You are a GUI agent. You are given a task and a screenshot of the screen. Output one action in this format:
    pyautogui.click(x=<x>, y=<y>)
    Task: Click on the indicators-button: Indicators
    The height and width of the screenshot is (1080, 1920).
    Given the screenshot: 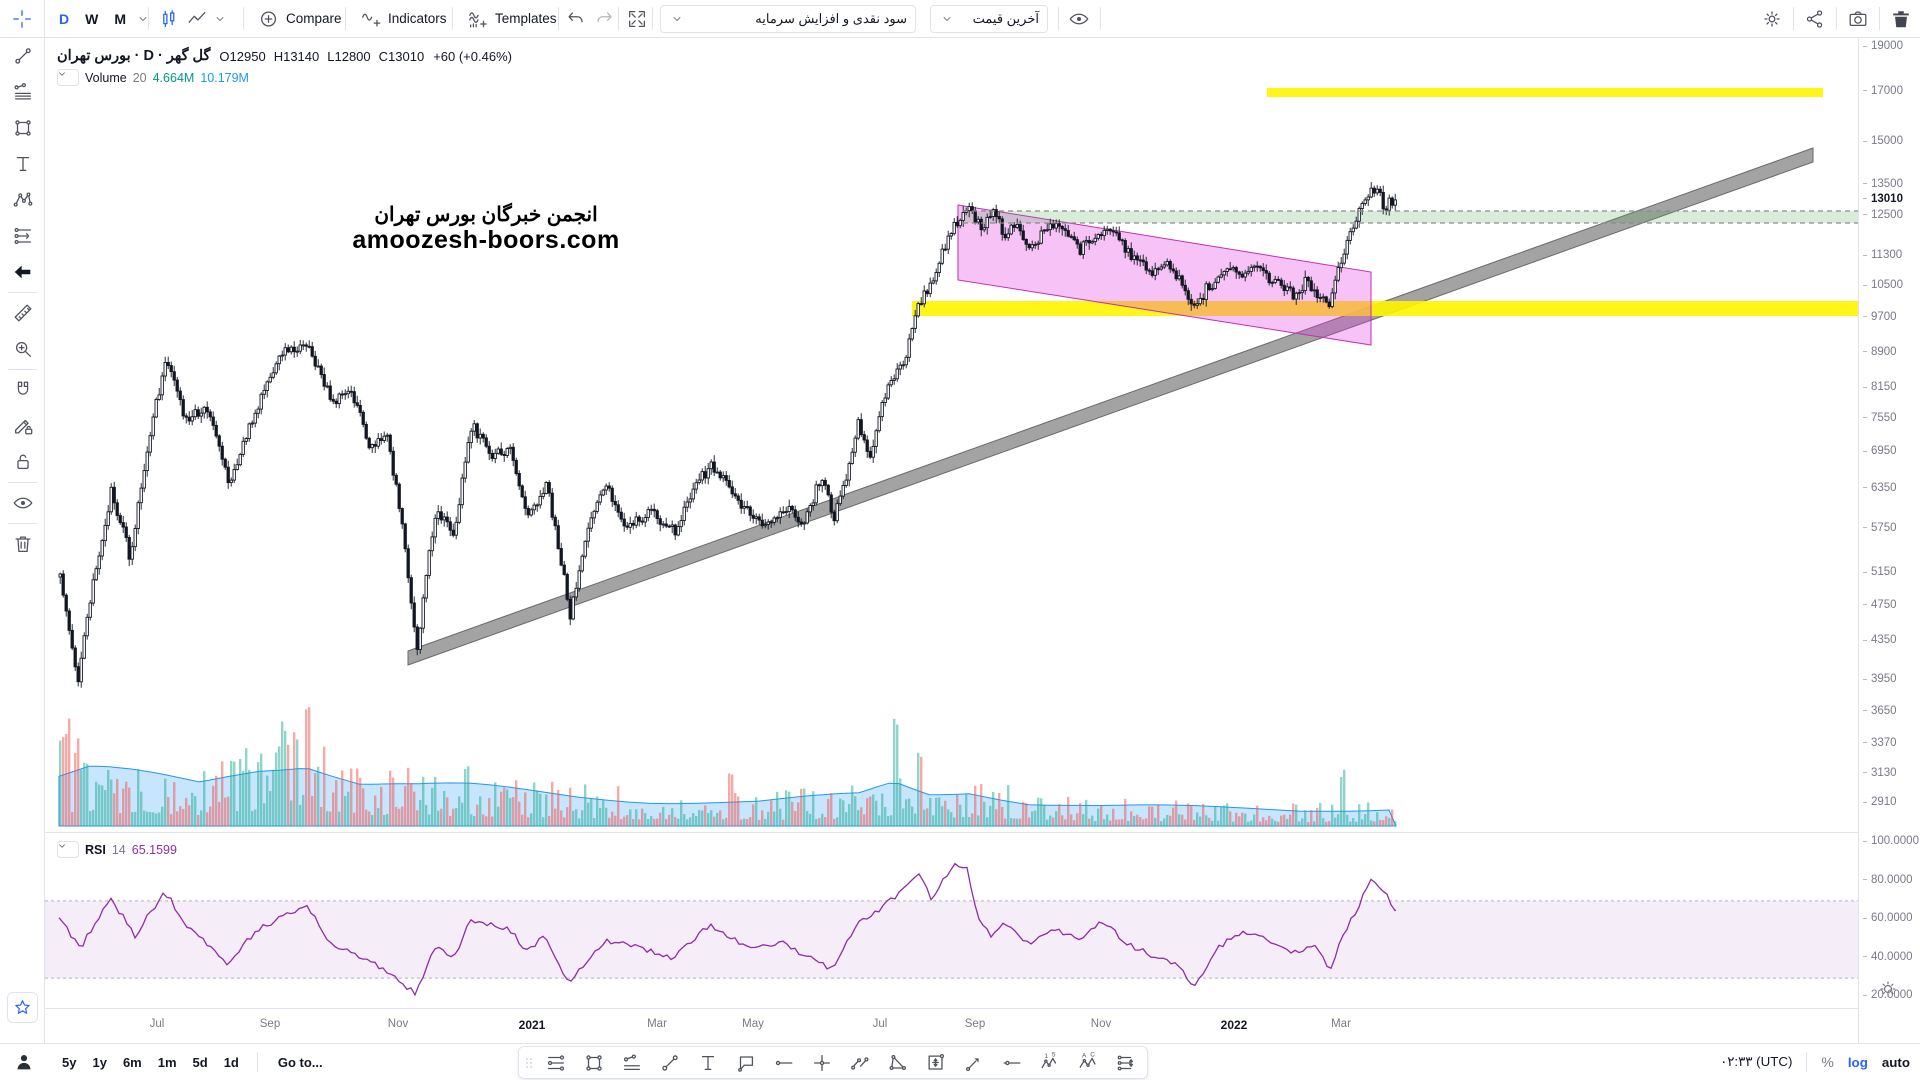 What is the action you would take?
    pyautogui.click(x=402, y=18)
    